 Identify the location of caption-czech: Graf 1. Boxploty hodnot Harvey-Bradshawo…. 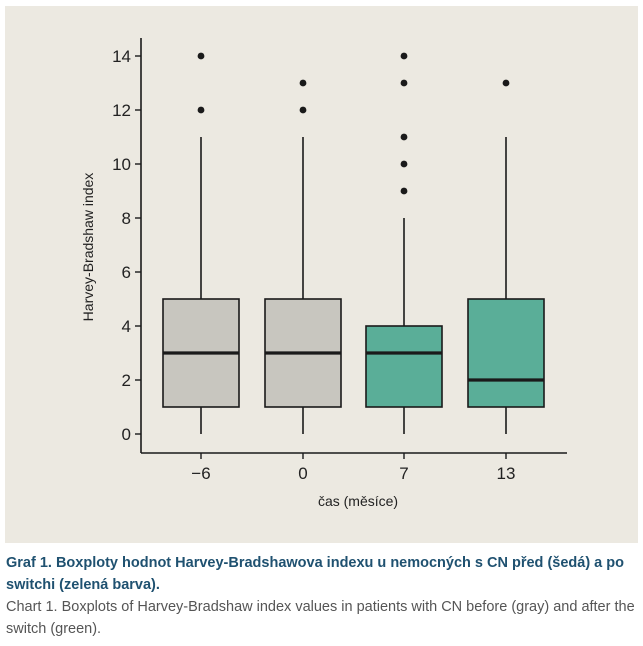
(315, 574).